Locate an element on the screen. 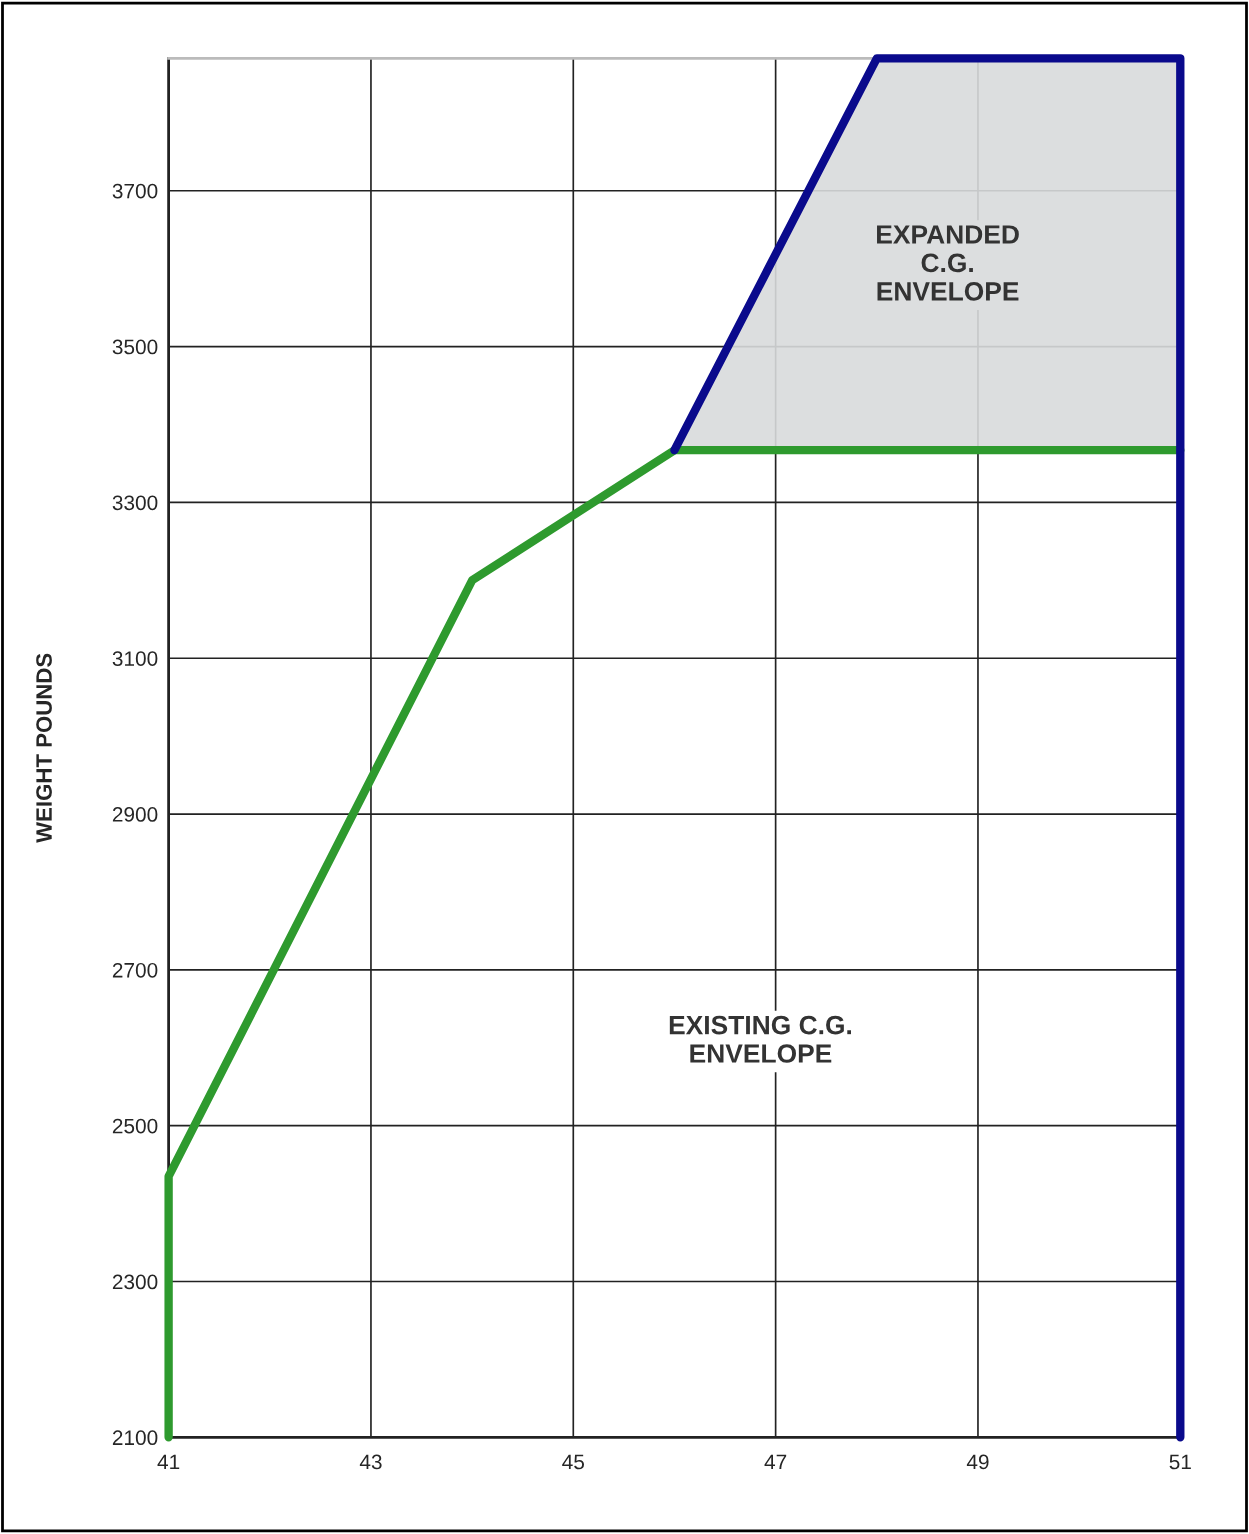 Image resolution: width=1249 pixels, height=1534 pixels. y-axis-title: WEIGHT POUNDS is located at coordinates (44, 748).